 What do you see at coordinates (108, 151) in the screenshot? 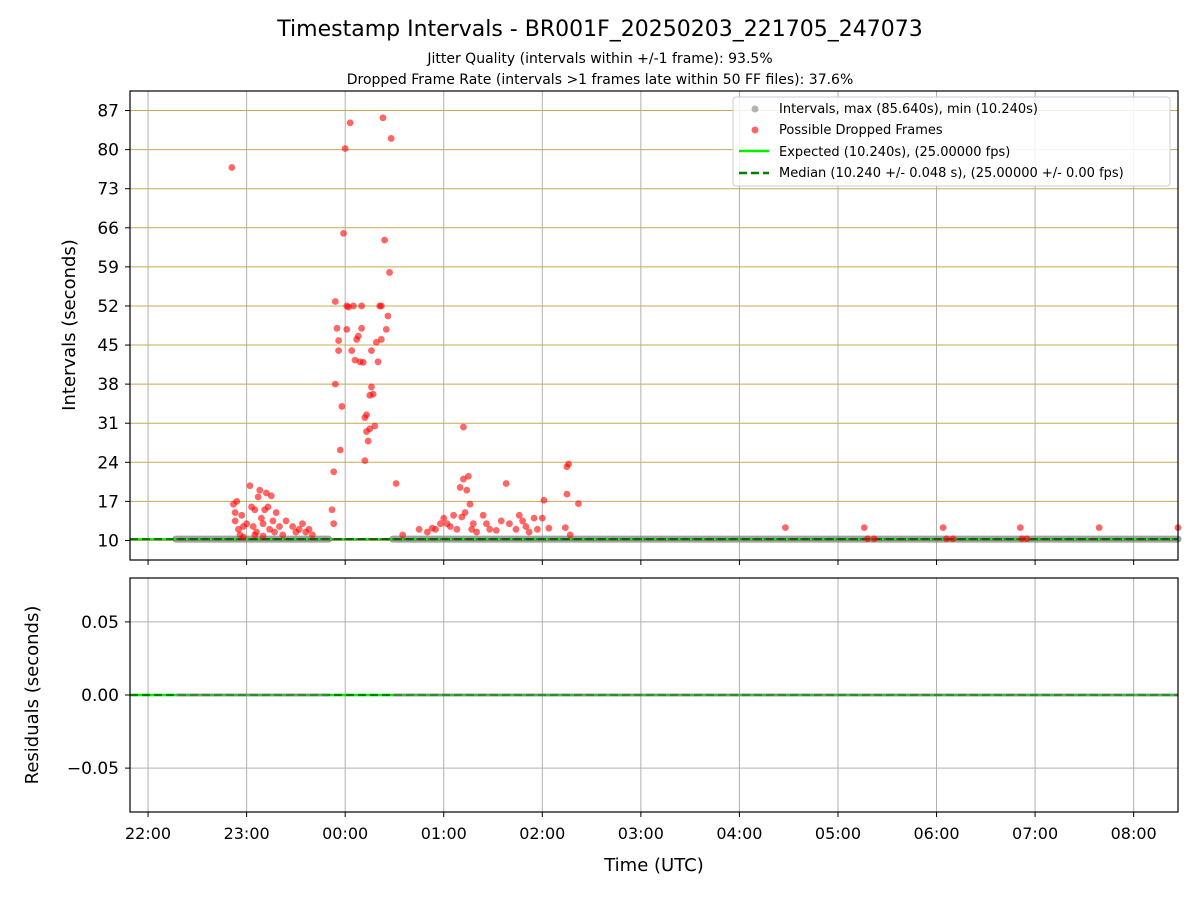
I see `intervals-ytick-label: 80` at bounding box center [108, 151].